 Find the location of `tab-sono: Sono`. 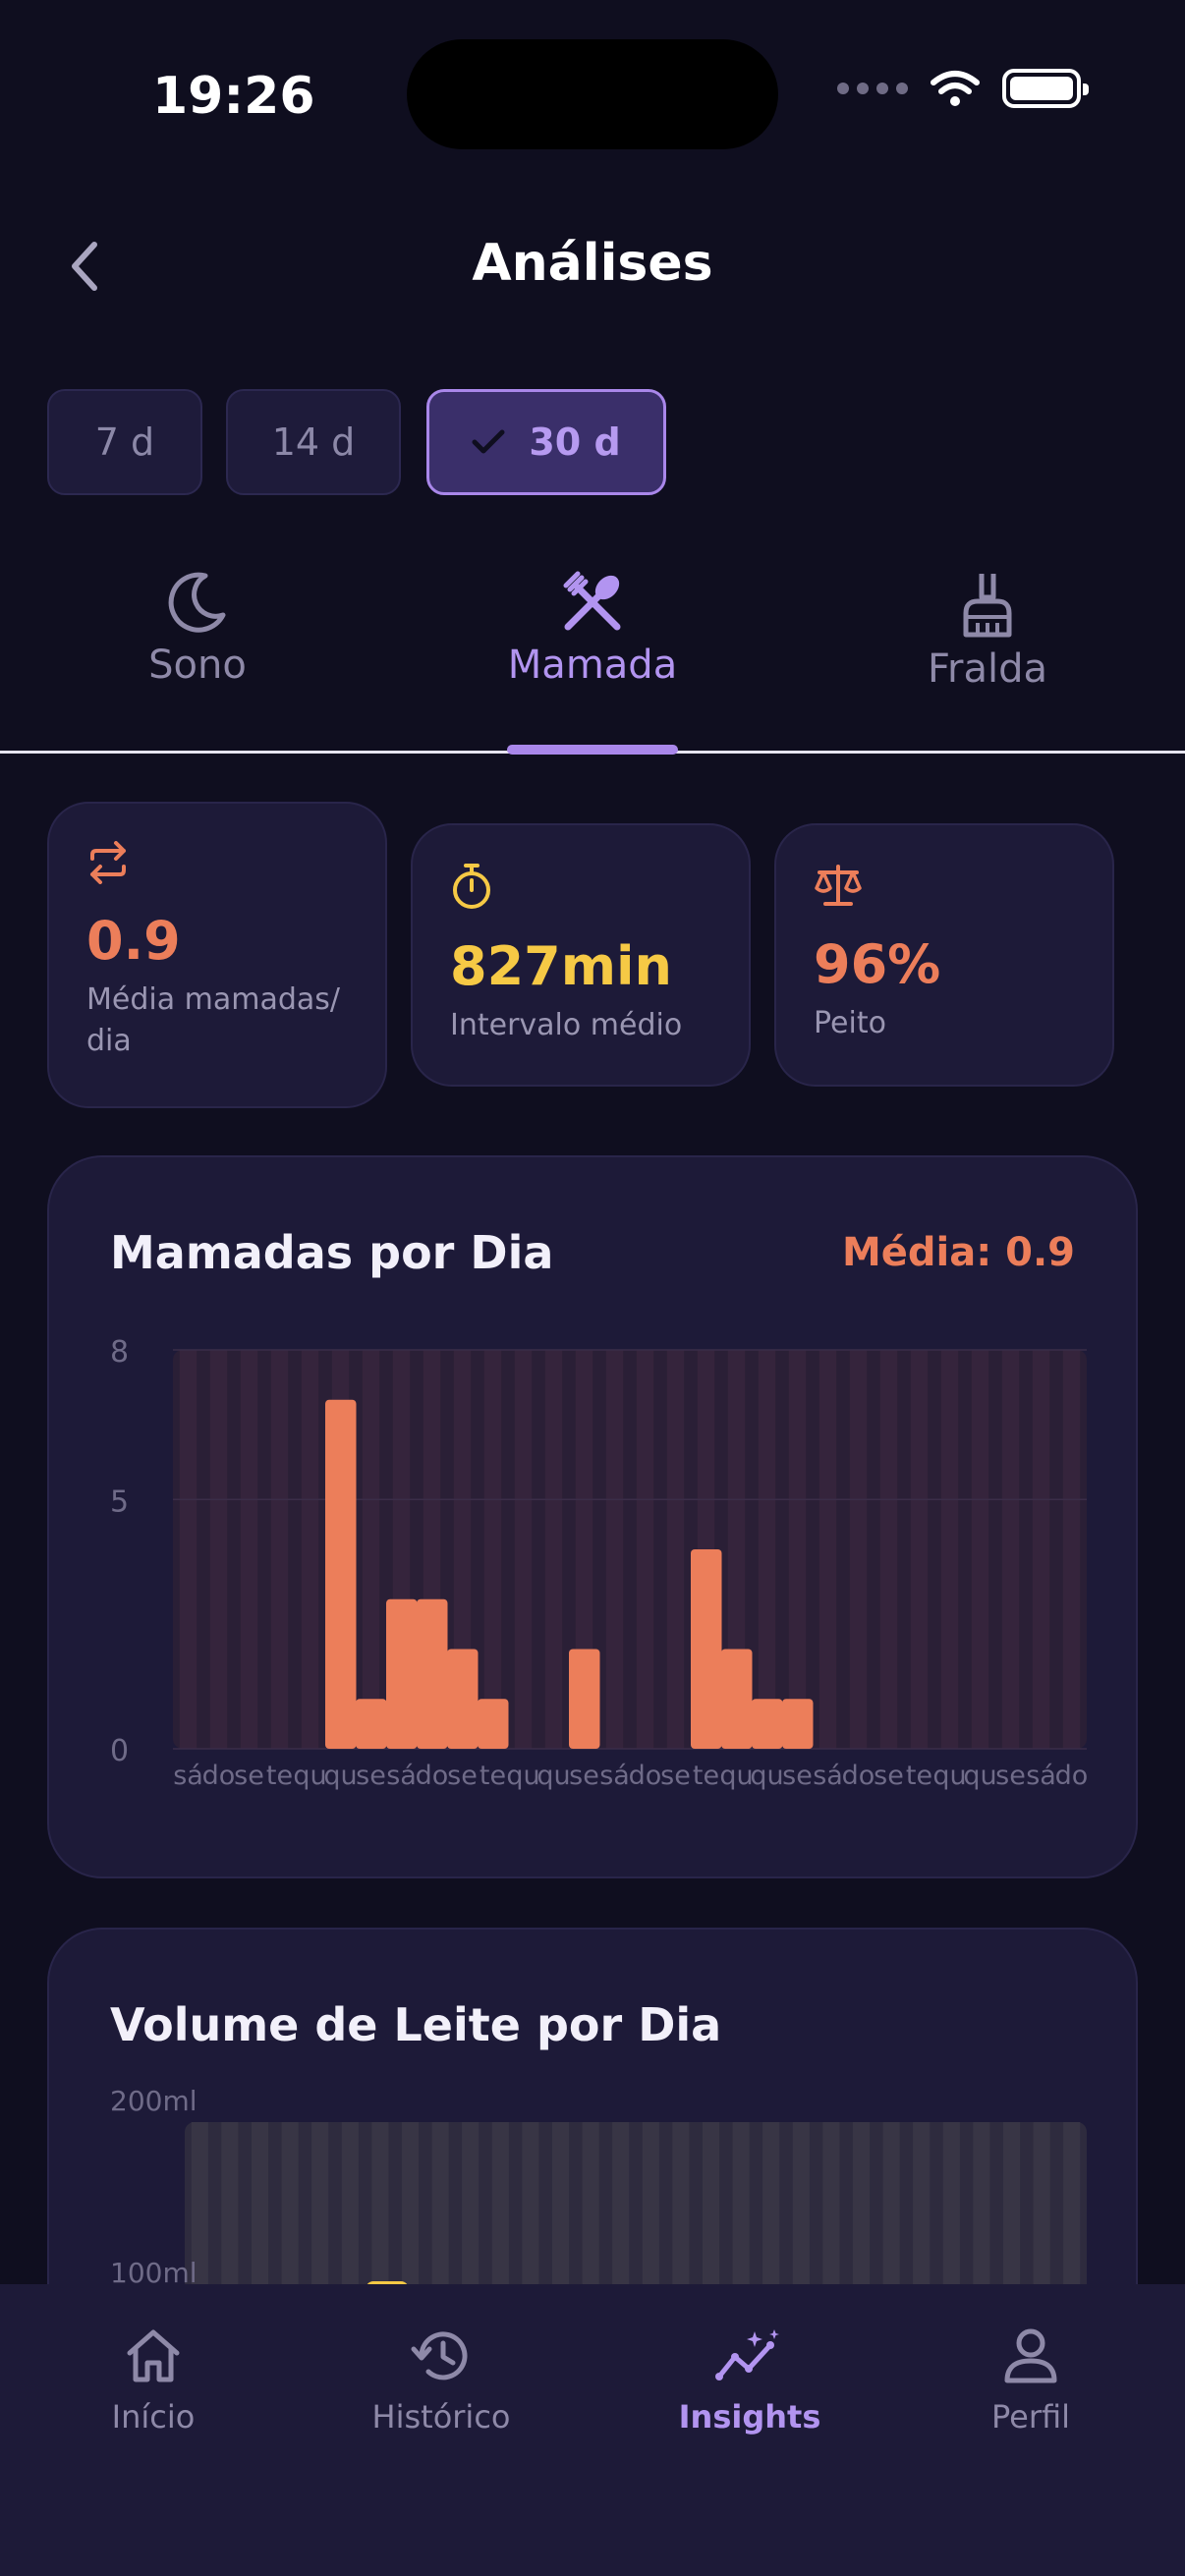

tab-sono: Sono is located at coordinates (198, 629).